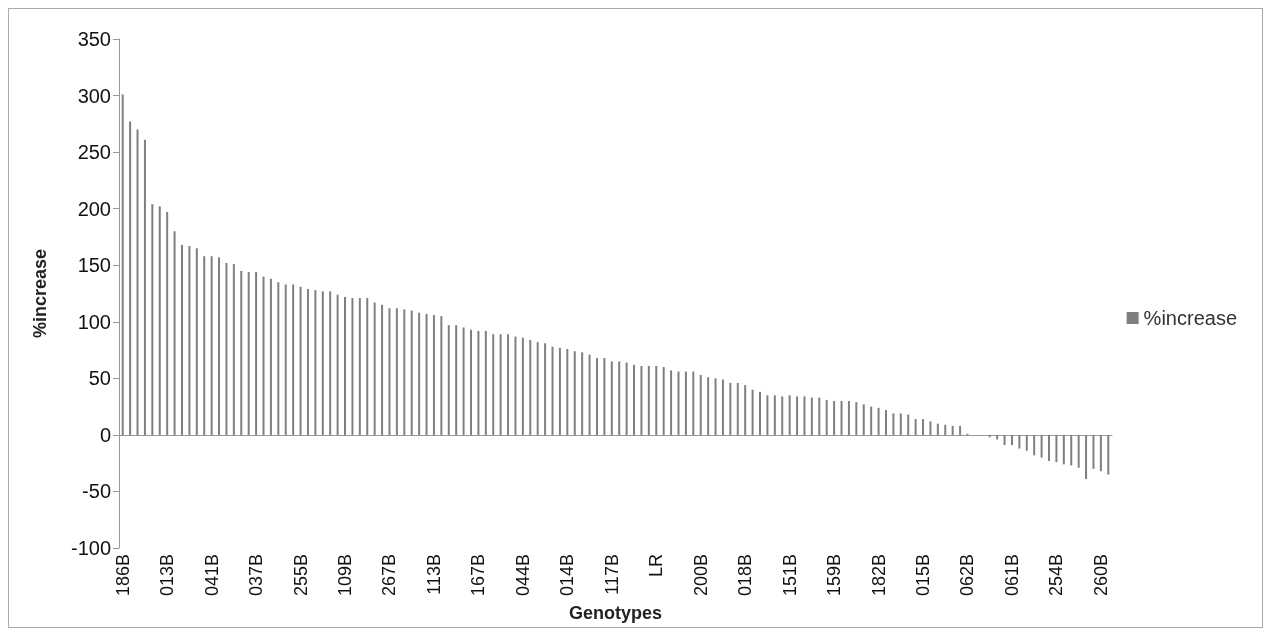 The width and height of the screenshot is (1275, 640). What do you see at coordinates (1056, 575) in the screenshot?
I see `x-tick-label: 254B` at bounding box center [1056, 575].